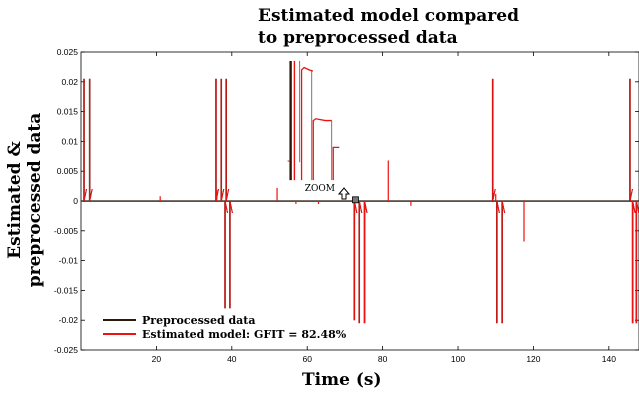 This screenshot has width=639, height=393. I want to click on y-axis-label-line-2: preprocessed data, so click(35, 200).